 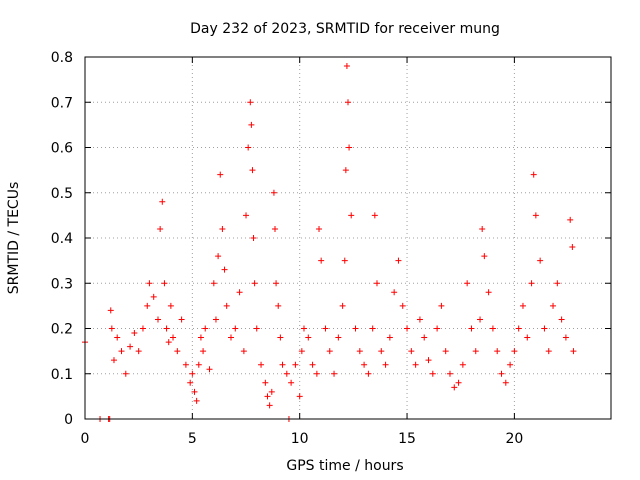 What do you see at coordinates (62, 103) in the screenshot?
I see `y-tick-label: 0.7` at bounding box center [62, 103].